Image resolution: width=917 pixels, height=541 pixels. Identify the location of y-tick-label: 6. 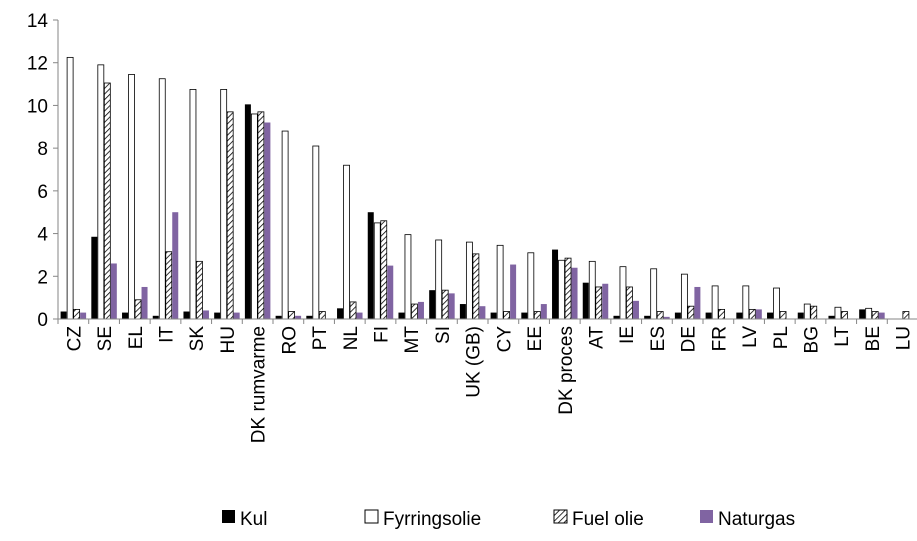
(42, 192).